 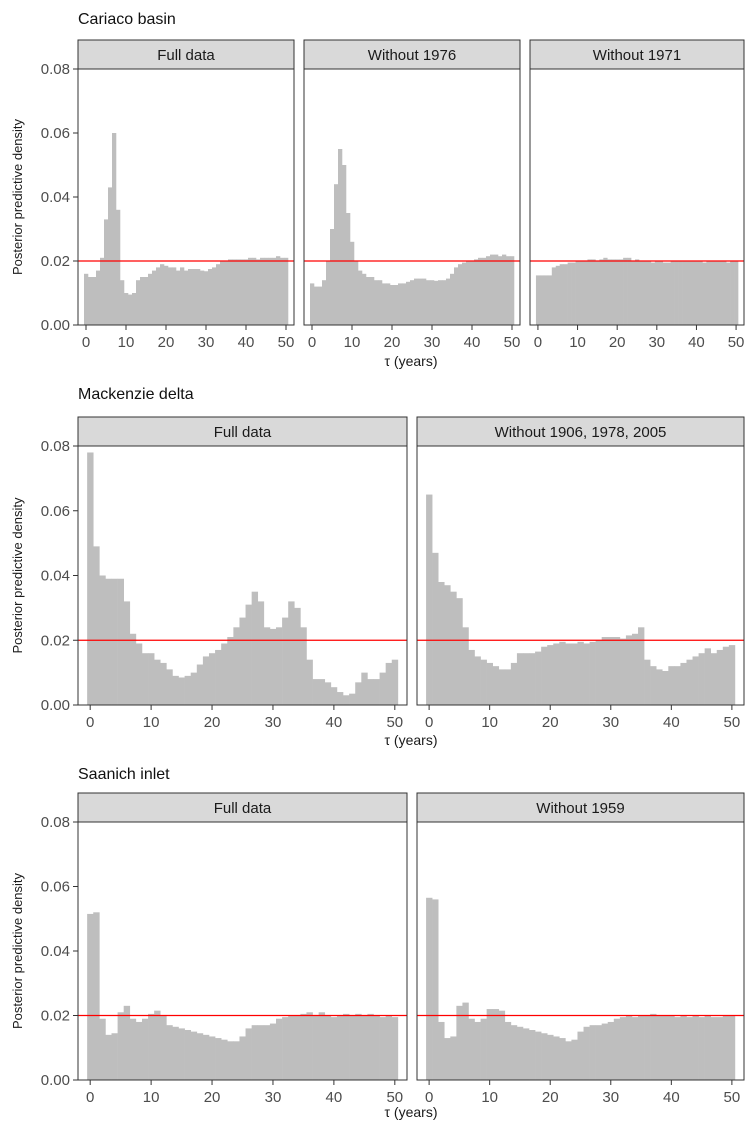 What do you see at coordinates (286, 342) in the screenshot?
I see `x-tick-label: 50` at bounding box center [286, 342].